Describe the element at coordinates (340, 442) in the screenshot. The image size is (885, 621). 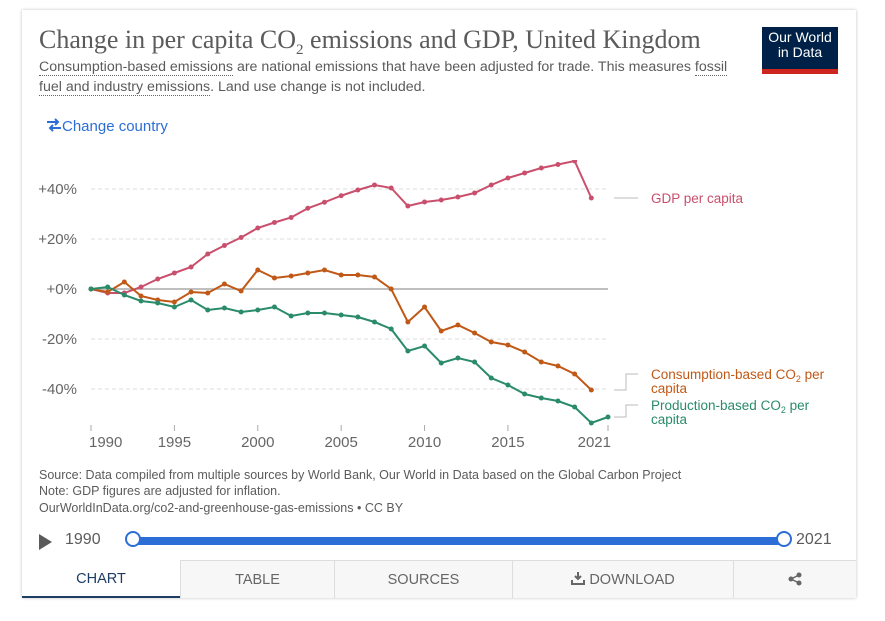
I see `x-tick-label: 2005` at that location.